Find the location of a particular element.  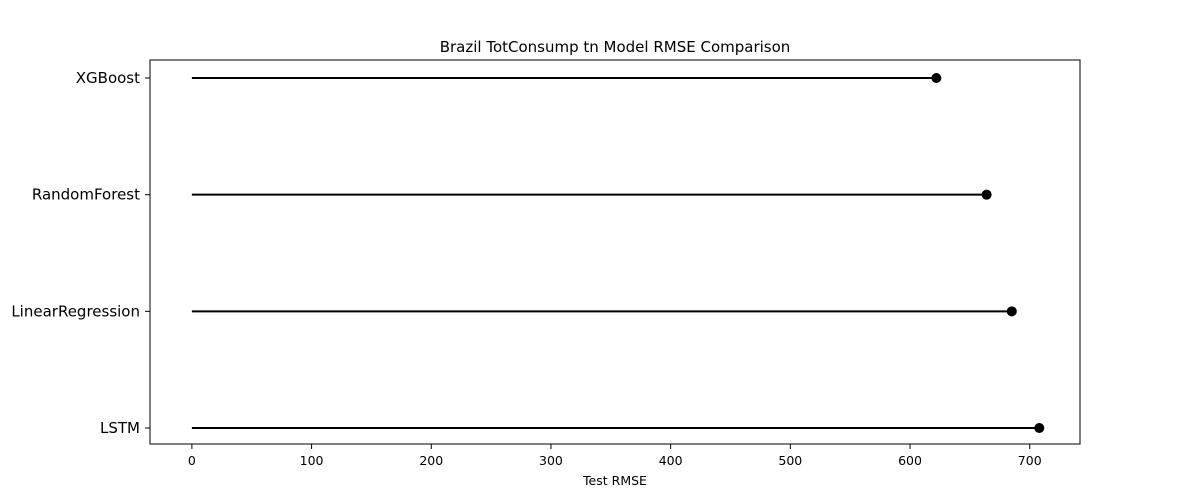

marker-linearregression is located at coordinates (1011, 311).